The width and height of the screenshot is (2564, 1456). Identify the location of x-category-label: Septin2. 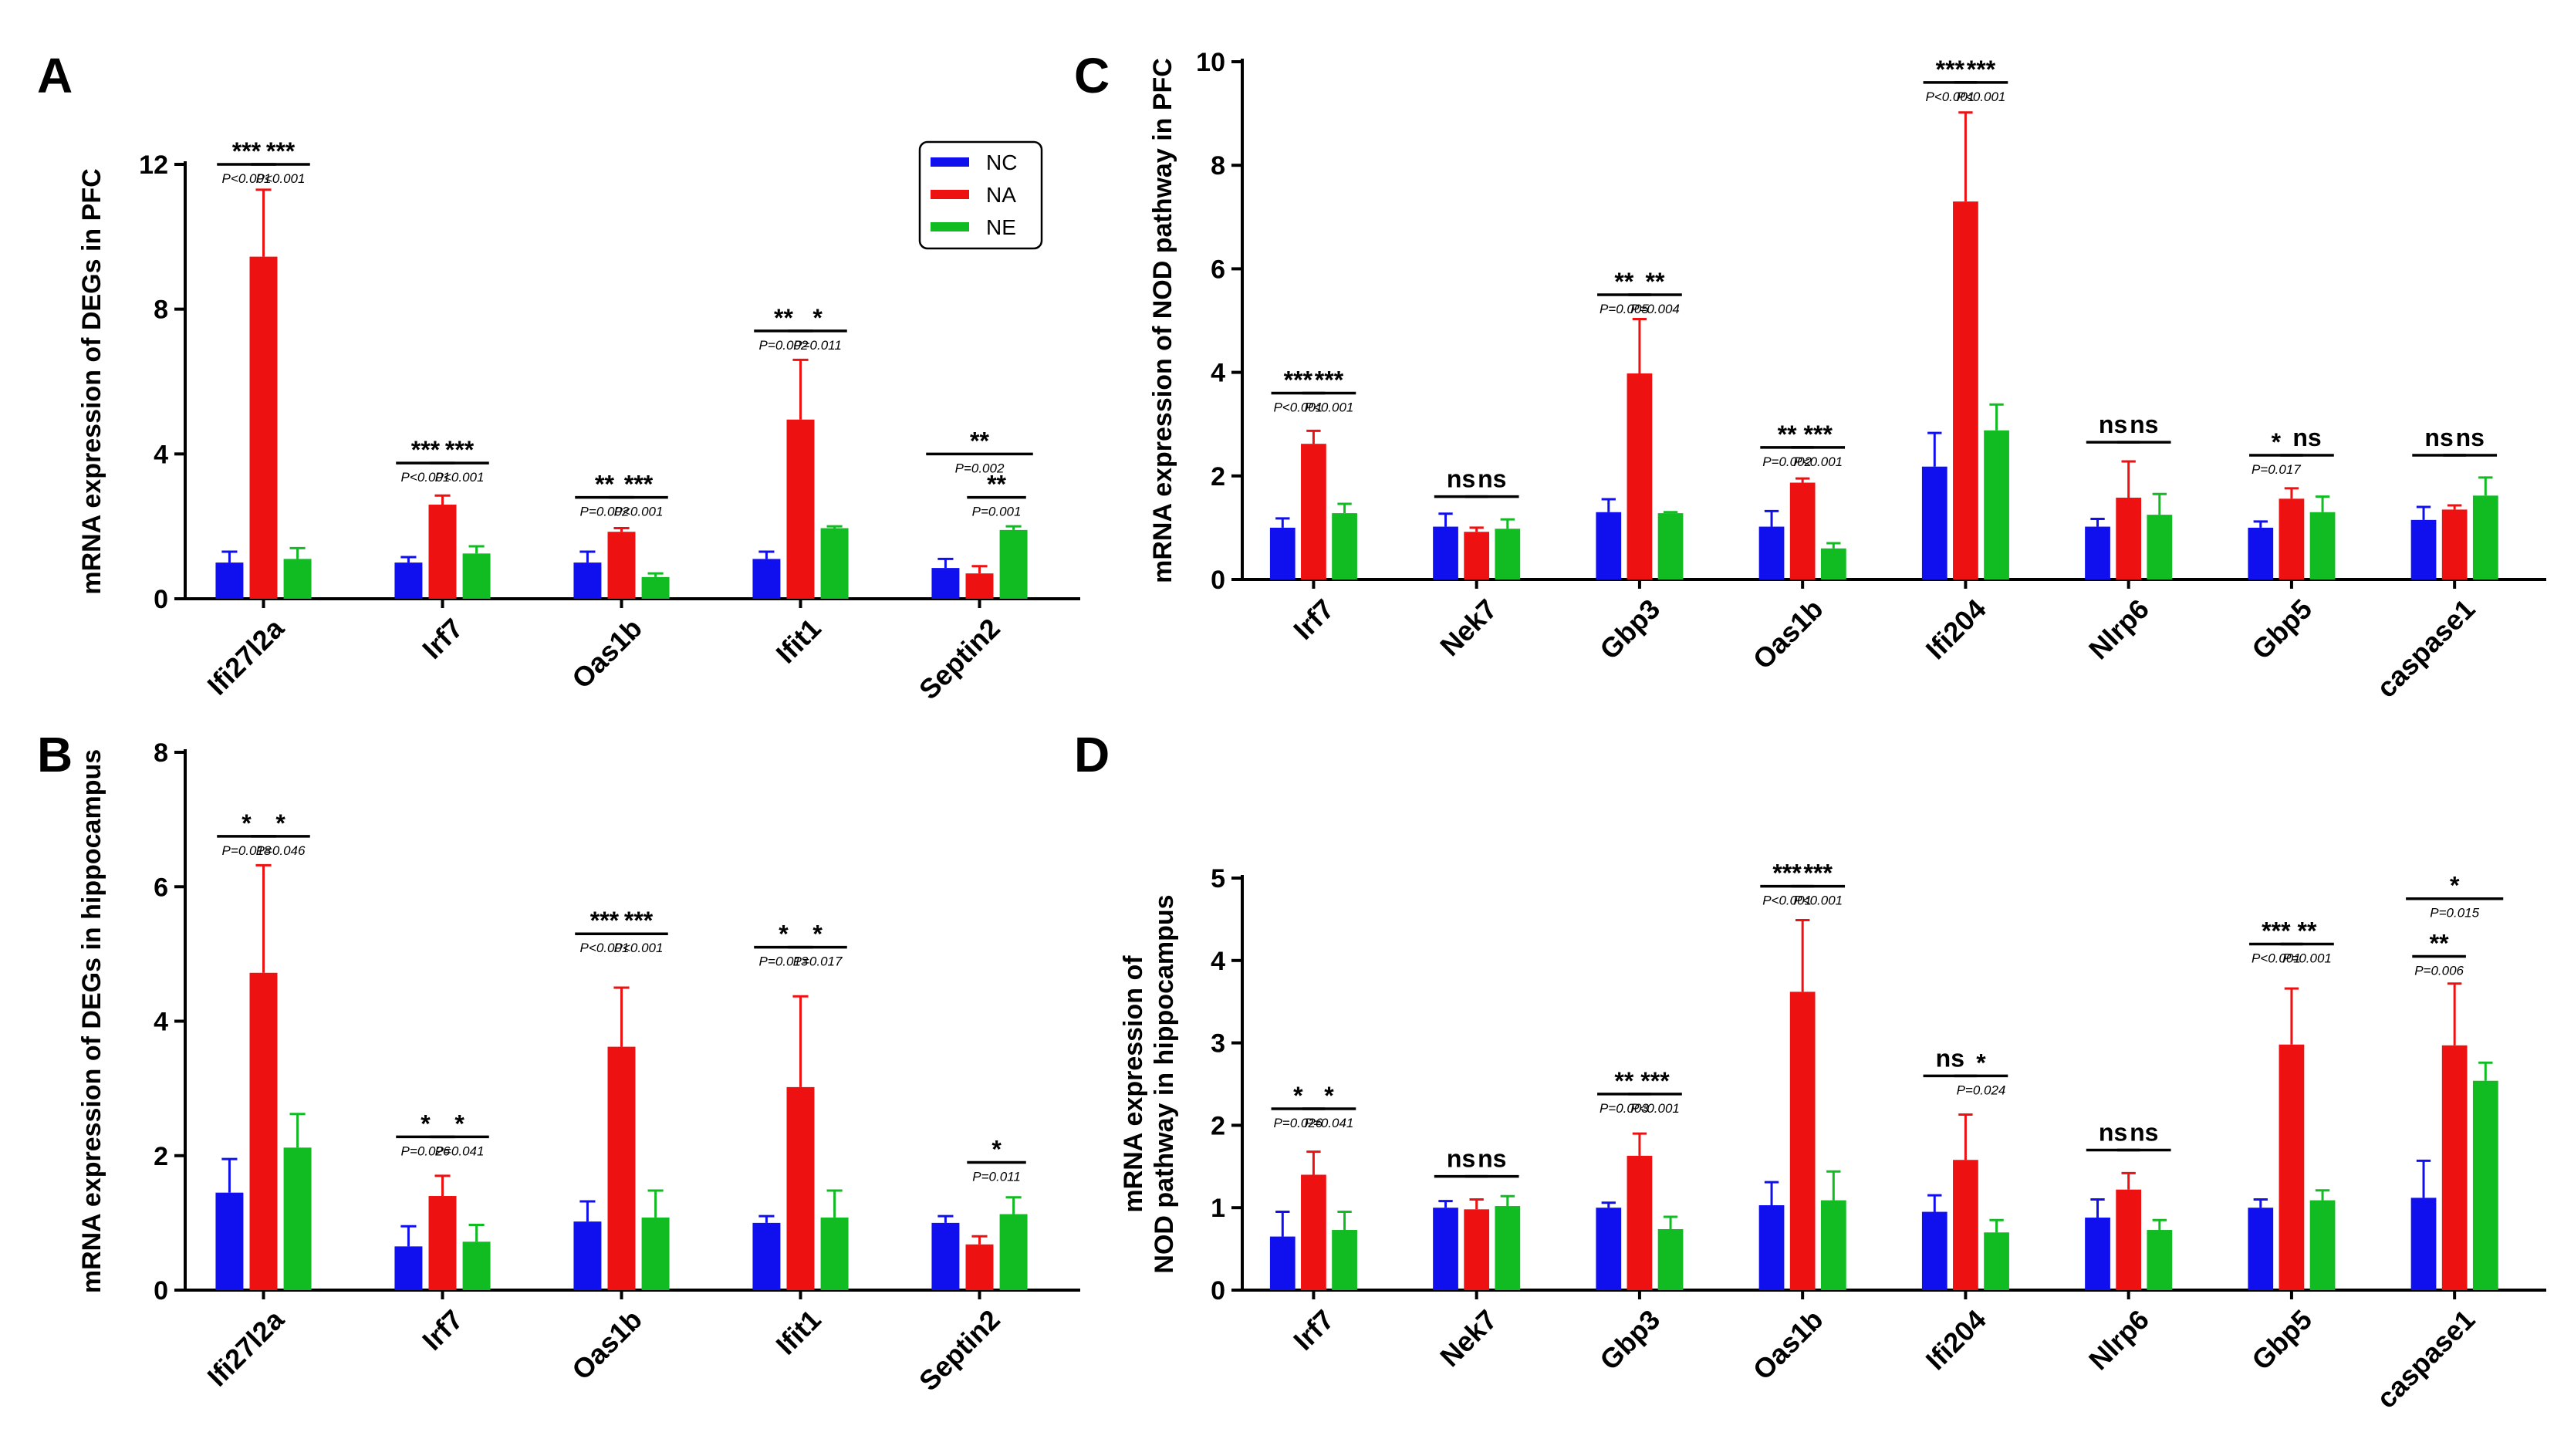
(960, 1350).